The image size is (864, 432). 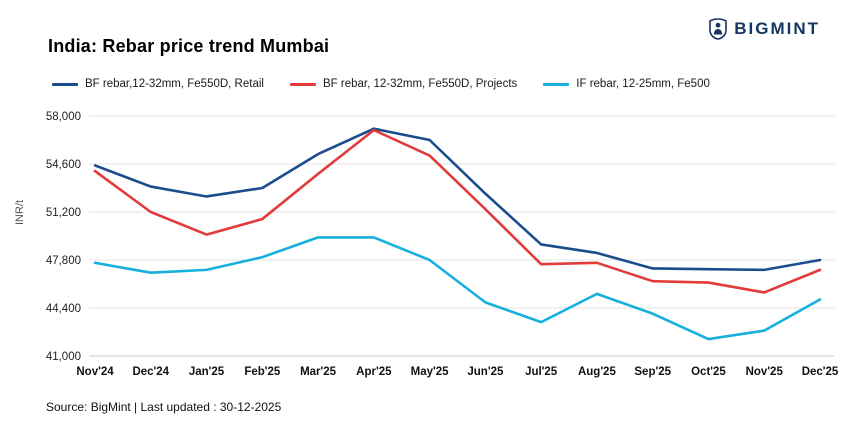 What do you see at coordinates (765, 372) in the screenshot?
I see `x-tick-label: Nov'25` at bounding box center [765, 372].